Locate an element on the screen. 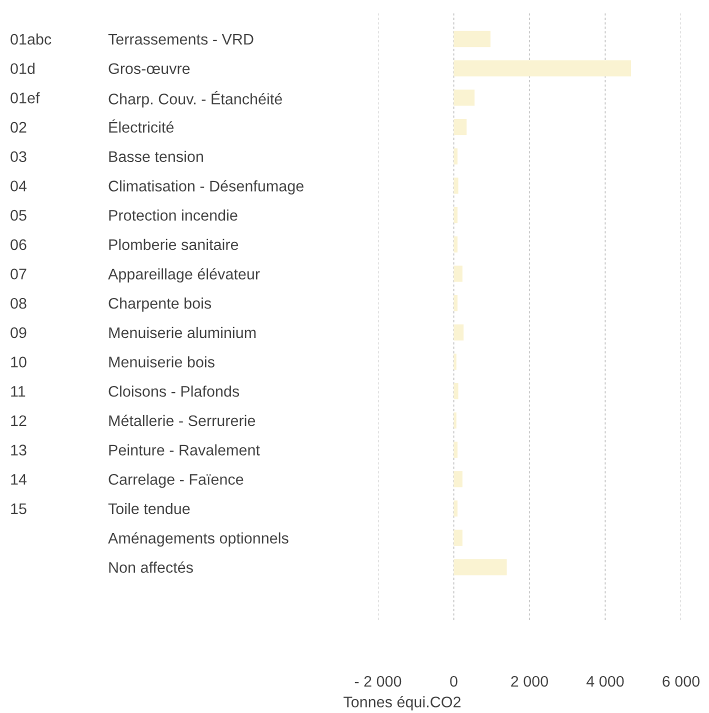 This screenshot has height=713, width=709. text: 02 is located at coordinates (18, 127).